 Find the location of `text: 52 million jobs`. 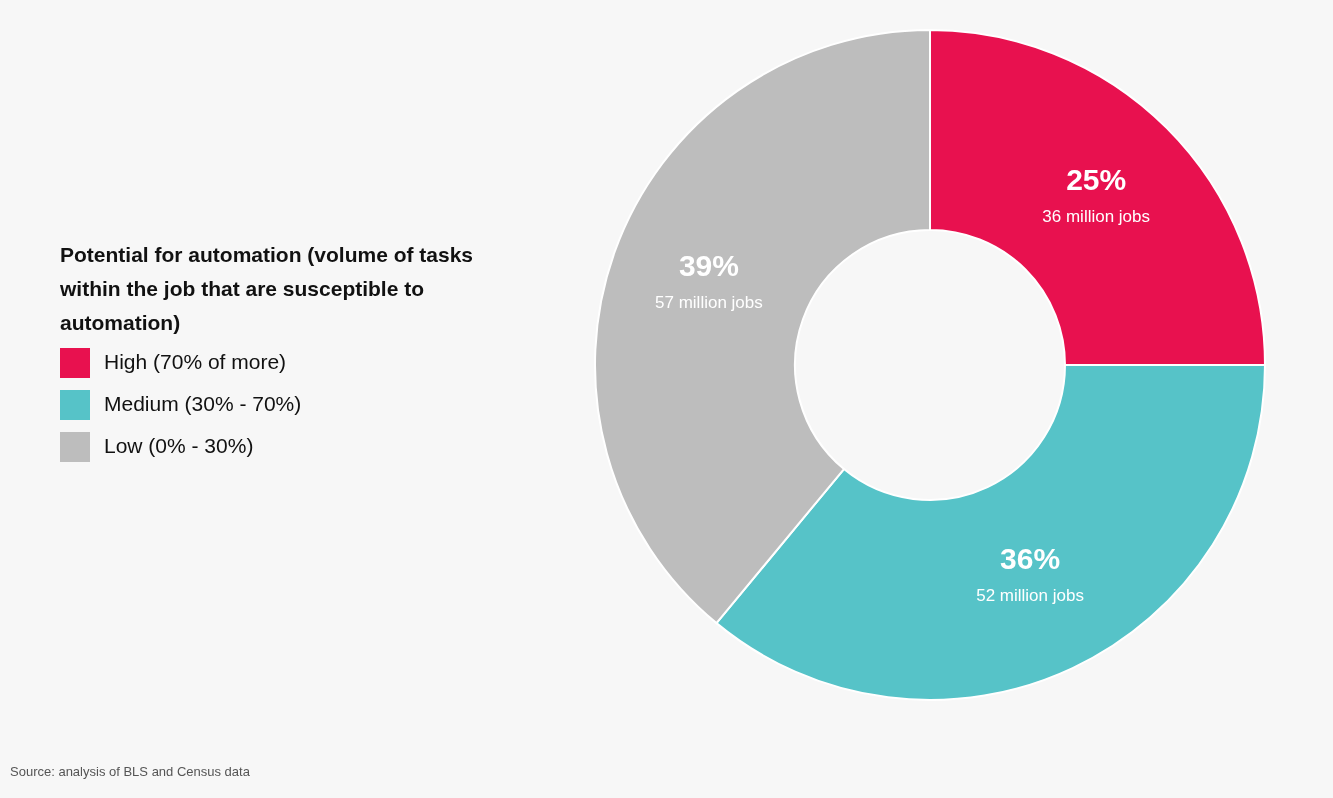

text: 52 million jobs is located at coordinates (1030, 595).